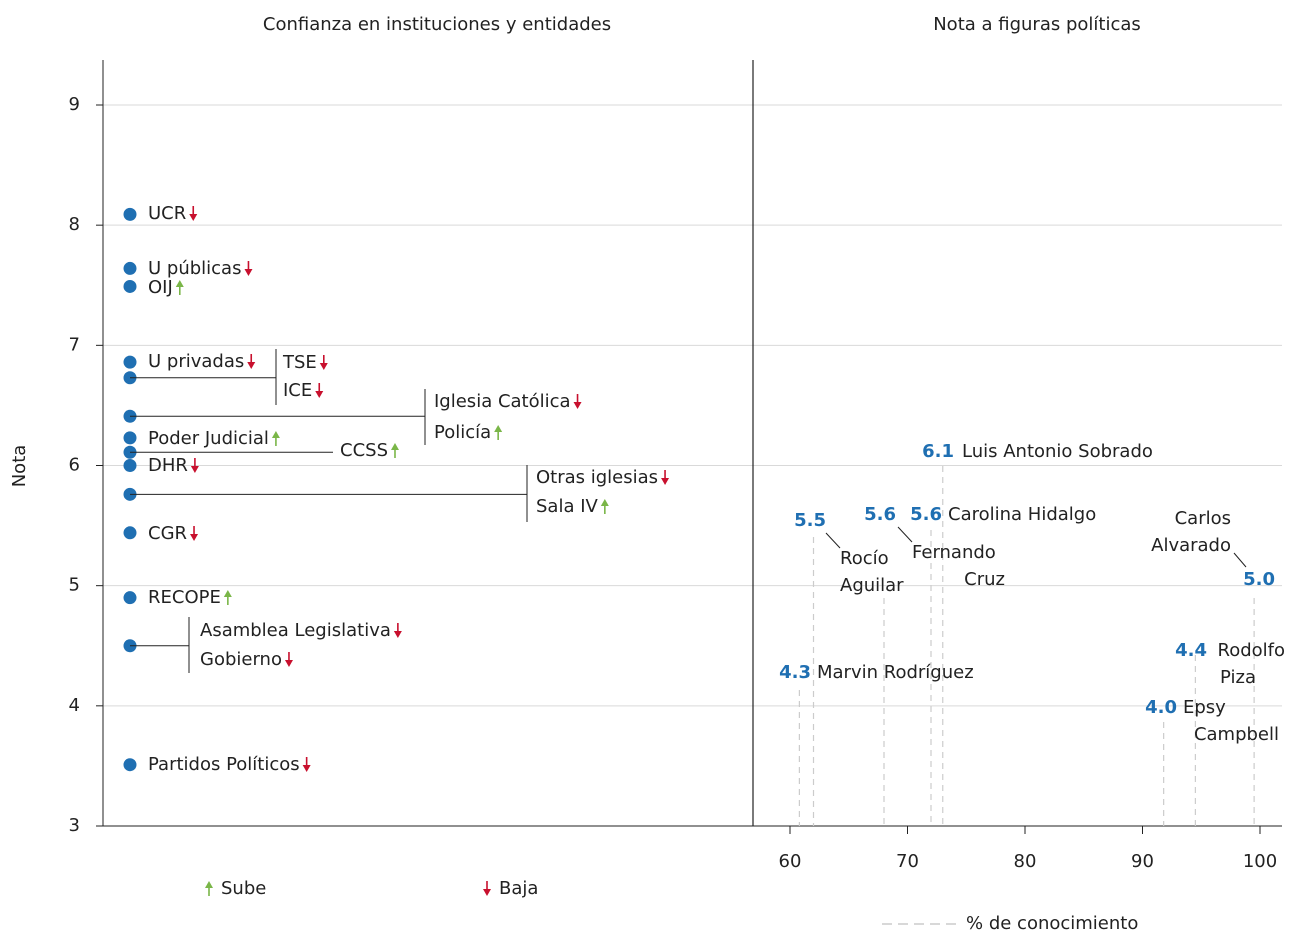  What do you see at coordinates (167, 533) in the screenshot?
I see `institution-label: CGR` at bounding box center [167, 533].